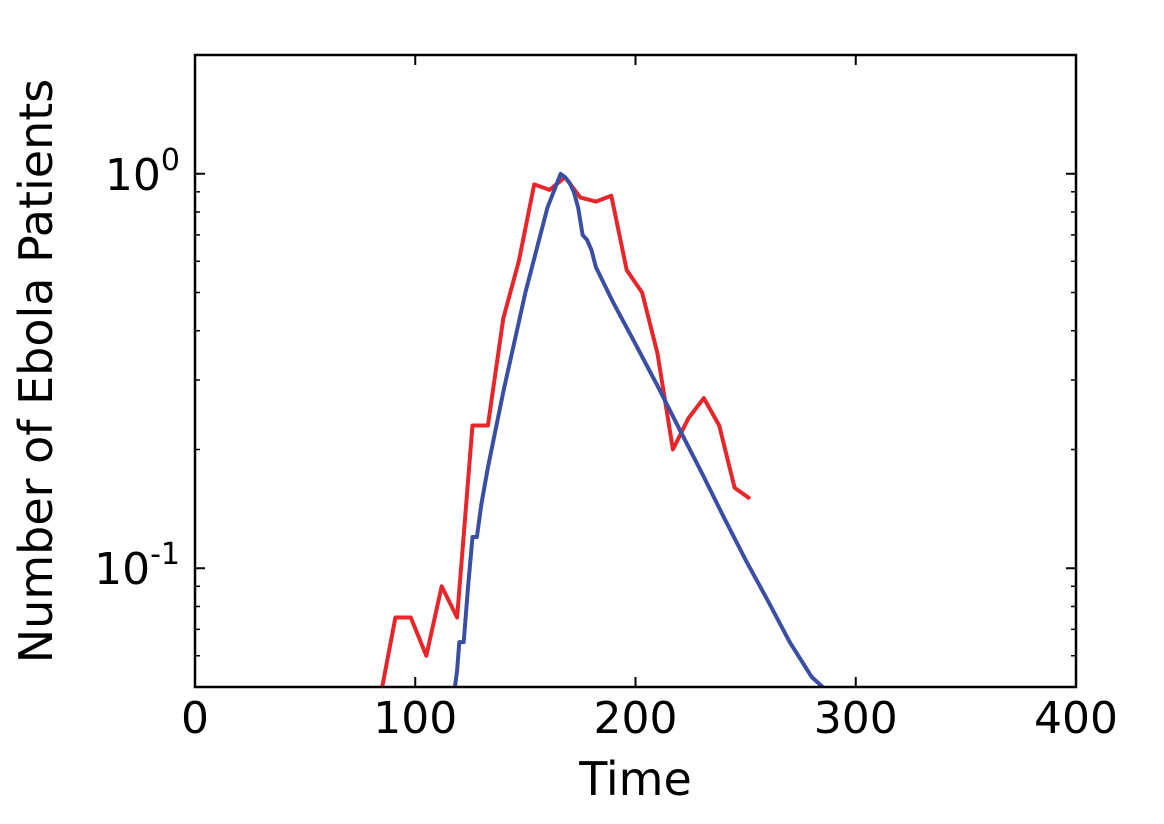 This screenshot has width=1164, height=824. I want to click on x-axis-label: Time, so click(635, 779).